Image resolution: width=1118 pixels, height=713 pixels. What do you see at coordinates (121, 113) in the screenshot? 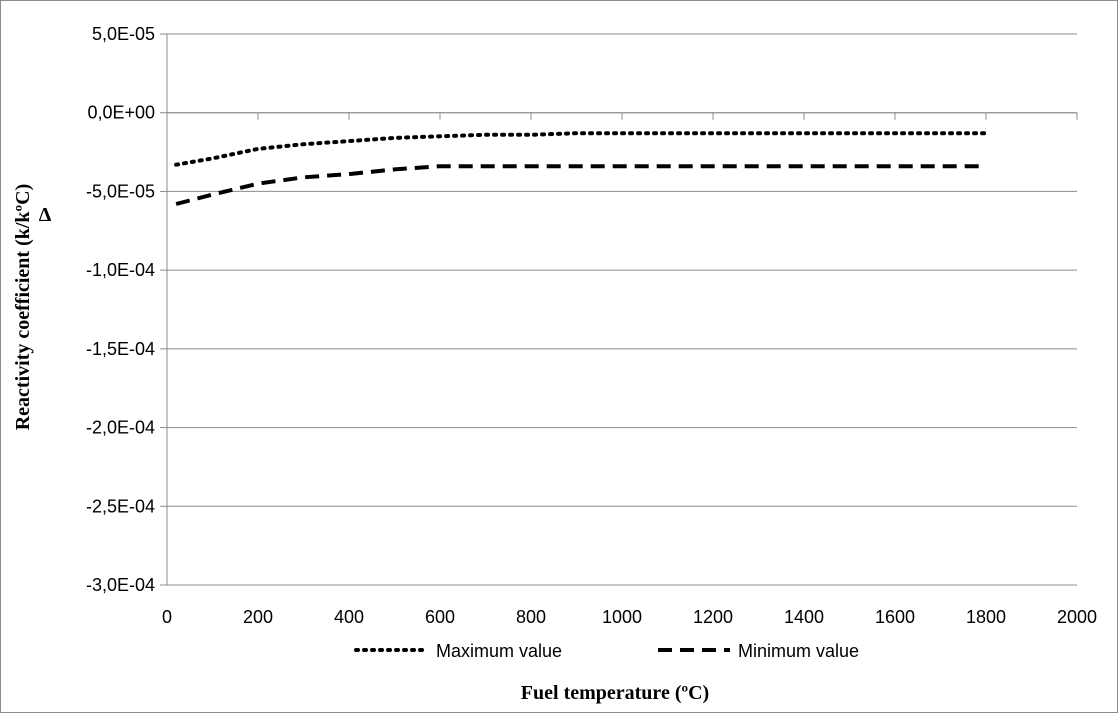
I see `y-tick-label: 0,0E+00` at bounding box center [121, 113].